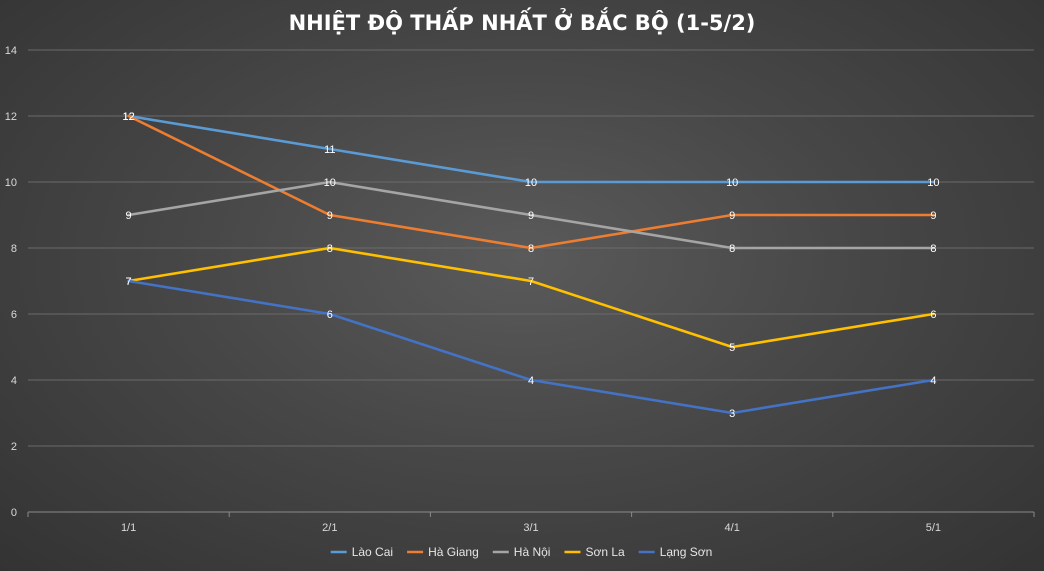 This screenshot has width=1044, height=571. I want to click on data-label: 12, so click(128, 117).